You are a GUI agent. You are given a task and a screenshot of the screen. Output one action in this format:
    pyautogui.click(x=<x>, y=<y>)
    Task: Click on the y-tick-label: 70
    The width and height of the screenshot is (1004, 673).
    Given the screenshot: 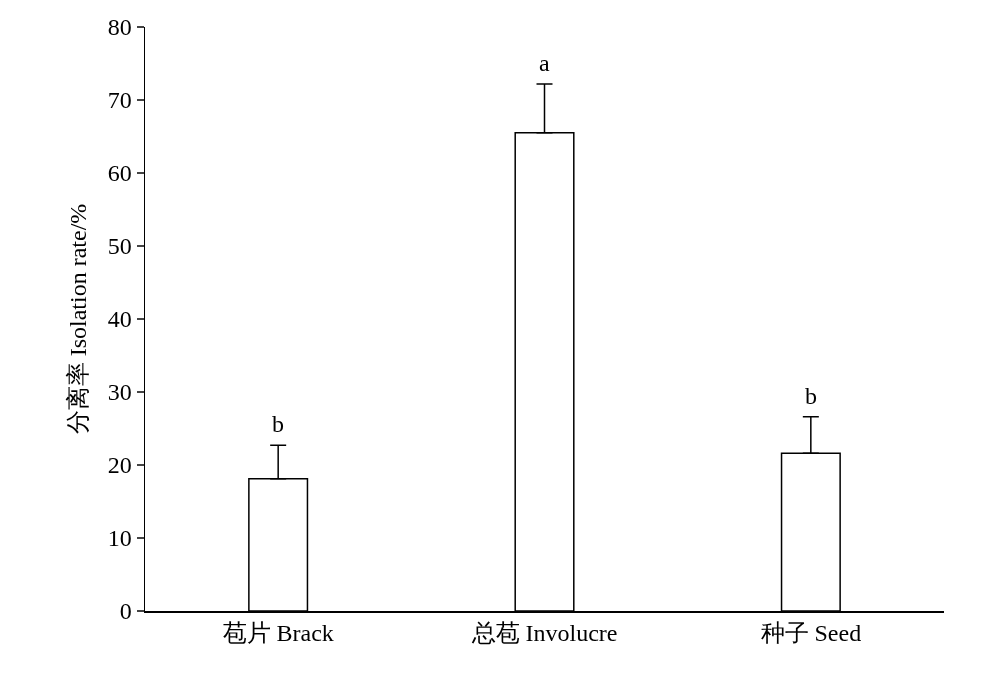 What is the action you would take?
    pyautogui.click(x=119, y=100)
    